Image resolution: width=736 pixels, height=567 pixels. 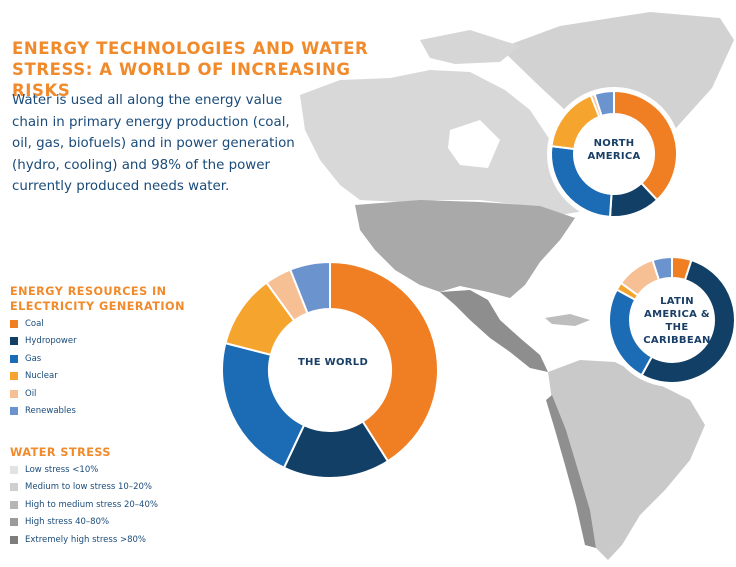 I want to click on legend-label: Renewables, so click(x=50, y=411).